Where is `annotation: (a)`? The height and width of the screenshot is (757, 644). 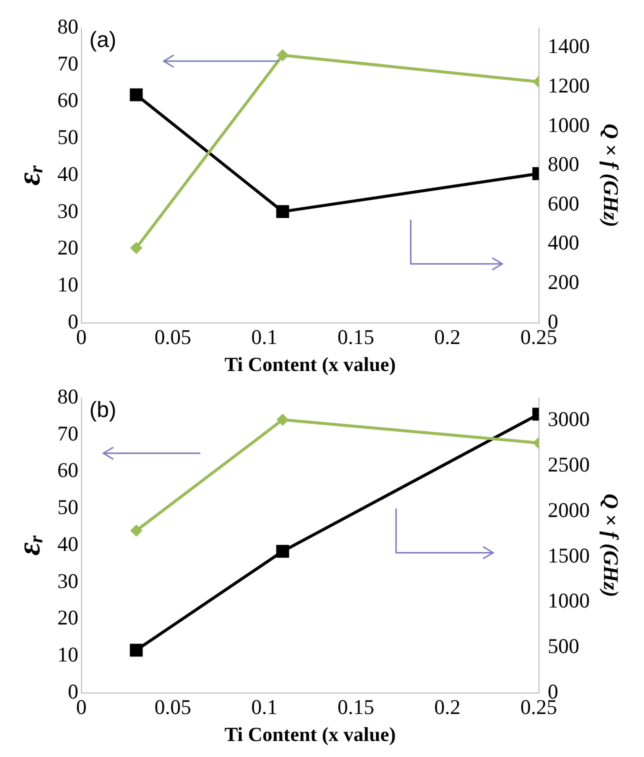
annotation: (a) is located at coordinates (102, 39).